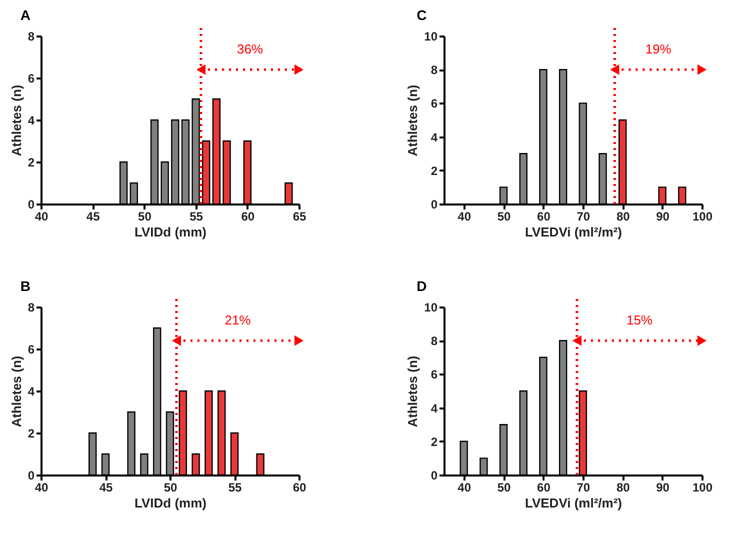  What do you see at coordinates (639, 320) in the screenshot?
I see `annotation: 15%` at bounding box center [639, 320].